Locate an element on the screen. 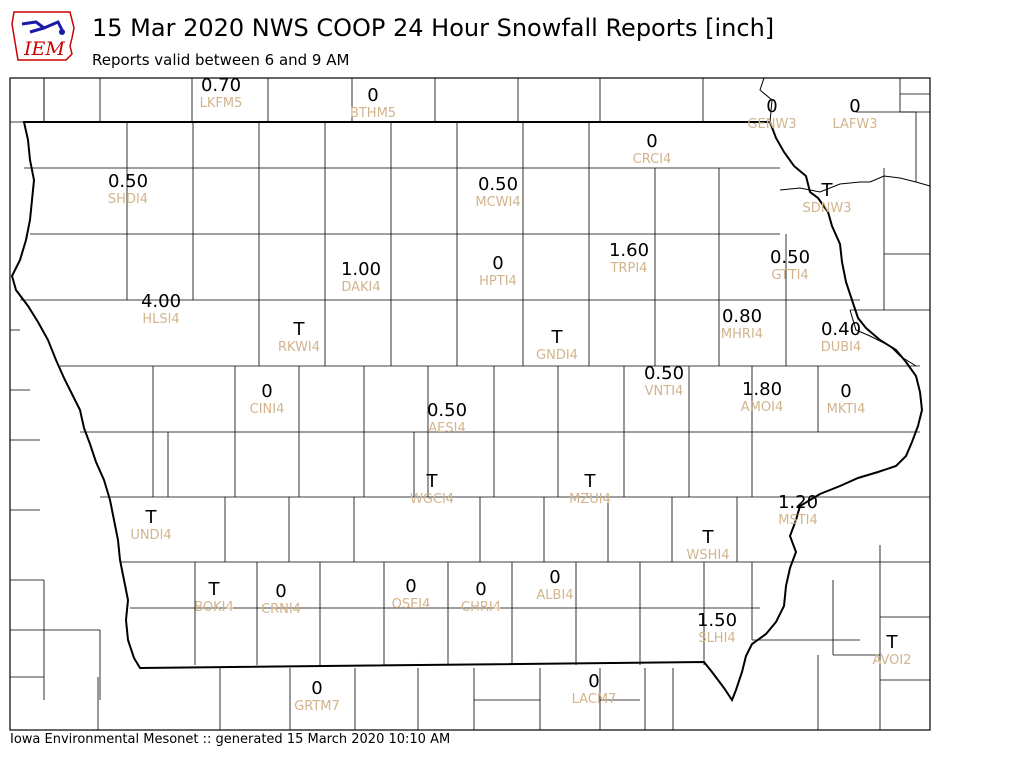  station-value: 4.00 is located at coordinates (161, 301).